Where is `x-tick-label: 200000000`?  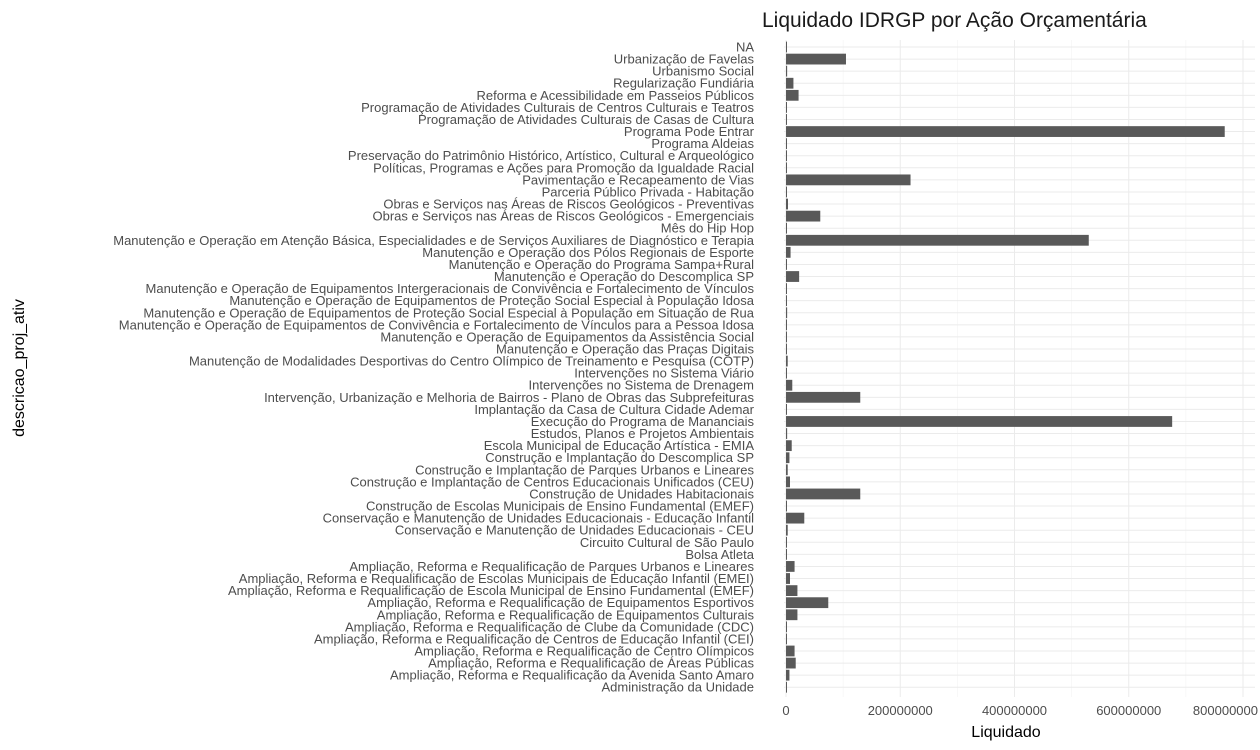 x-tick-label: 200000000 is located at coordinates (900, 710).